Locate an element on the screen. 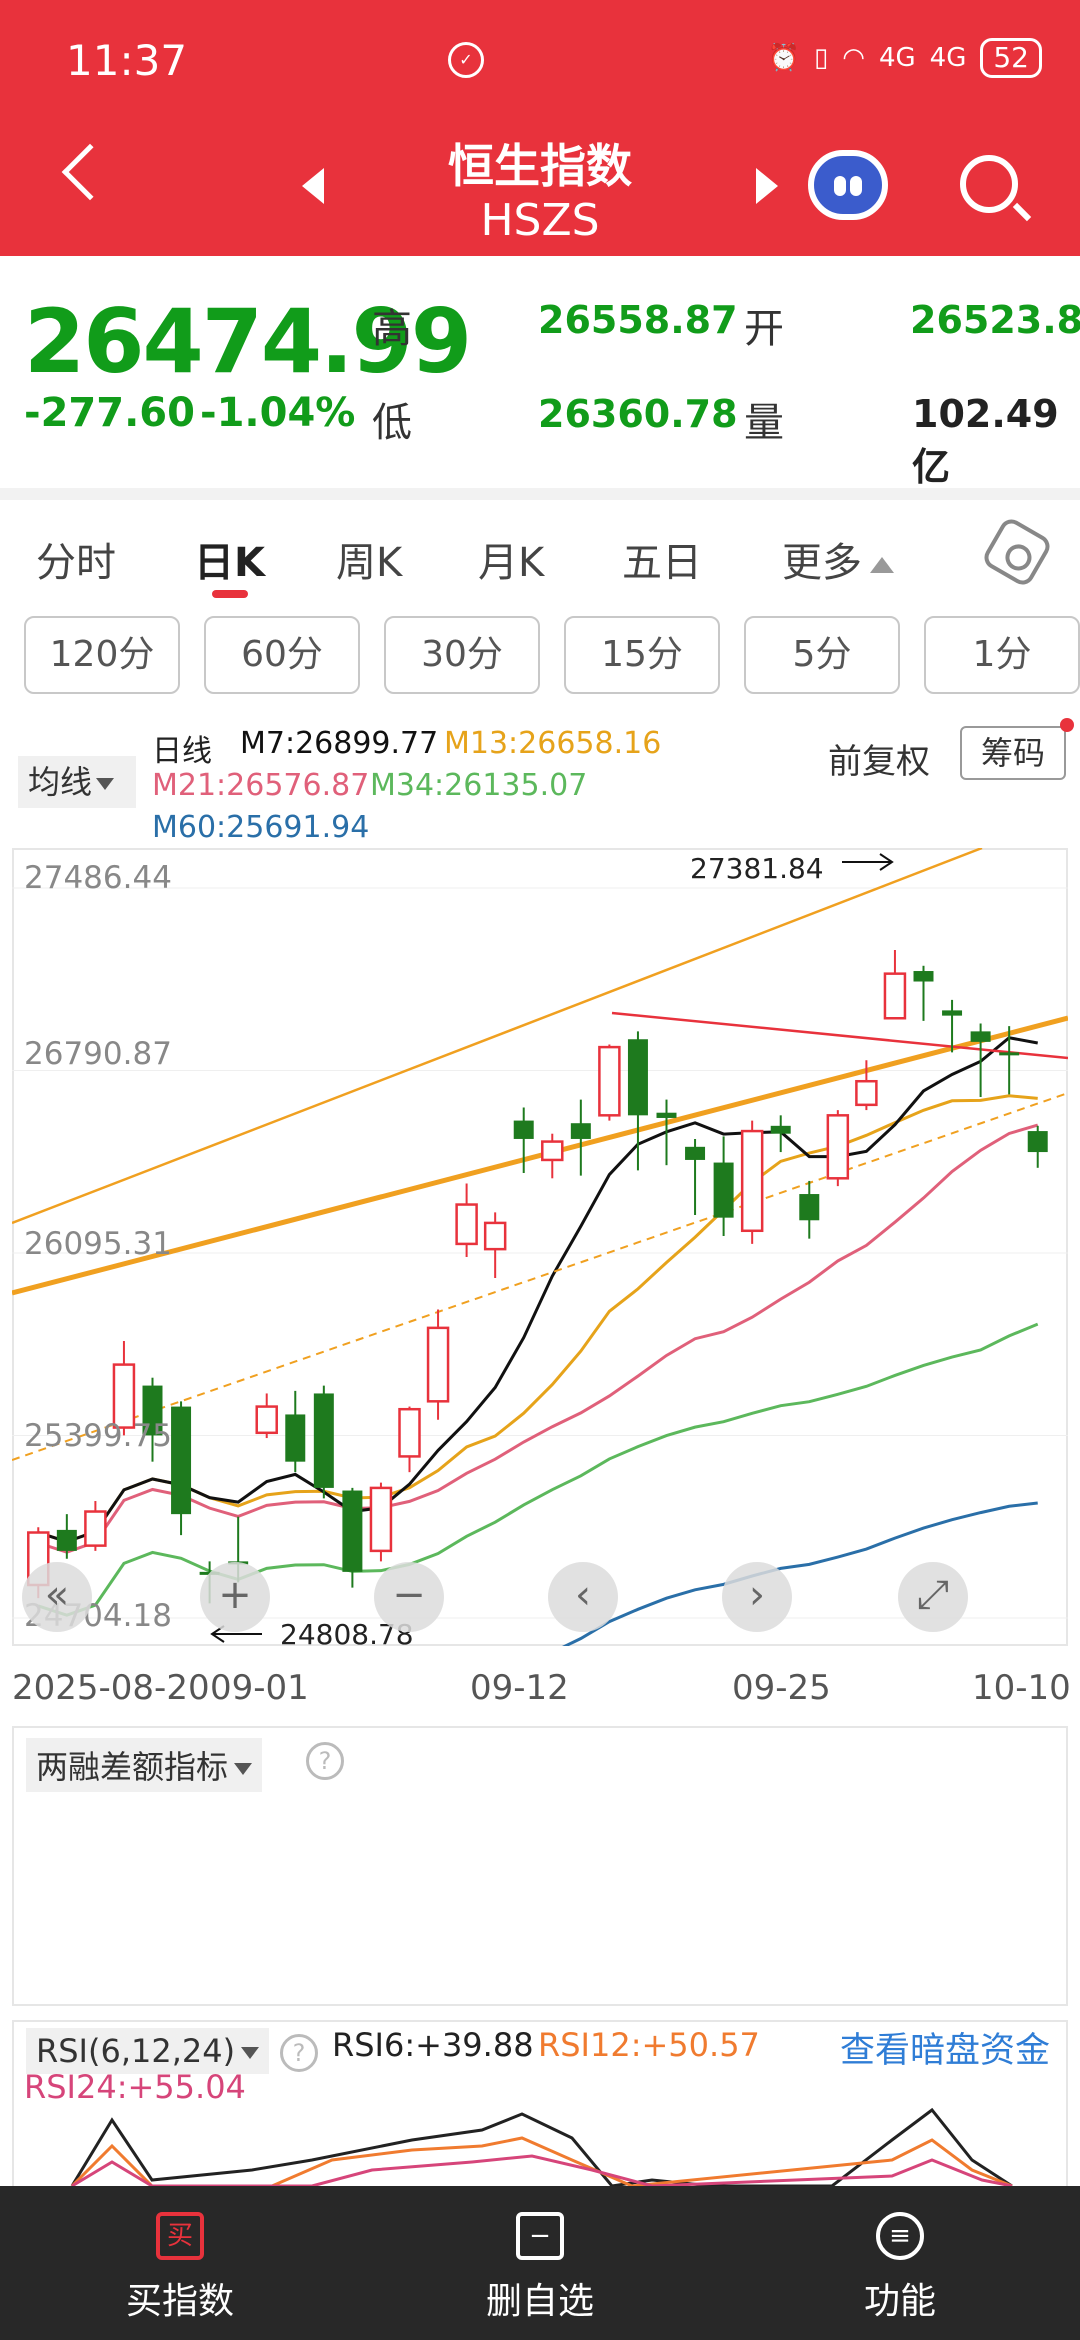 The width and height of the screenshot is (1080, 2340). search-icon is located at coordinates (989, 184).